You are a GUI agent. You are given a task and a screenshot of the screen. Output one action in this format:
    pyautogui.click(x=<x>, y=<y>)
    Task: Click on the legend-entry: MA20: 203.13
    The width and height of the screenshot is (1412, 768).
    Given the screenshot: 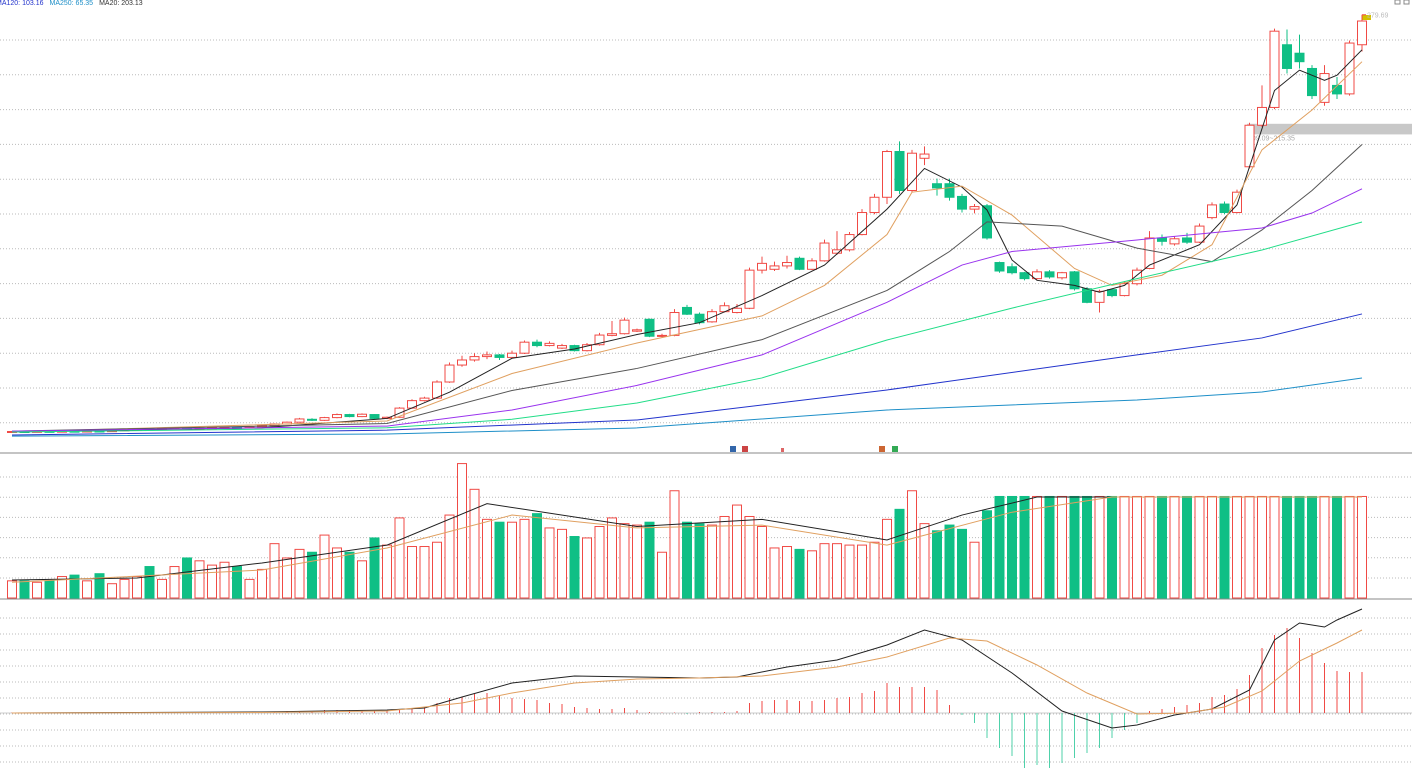 What is the action you would take?
    pyautogui.click(x=121, y=3)
    